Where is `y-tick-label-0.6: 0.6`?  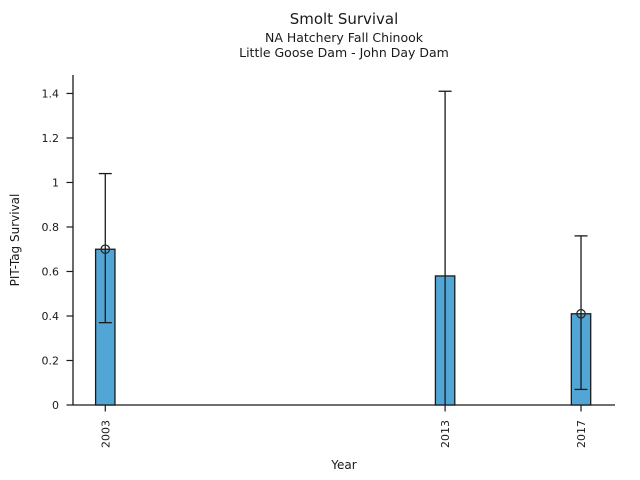
y-tick-label-0.6: 0.6 is located at coordinates (51, 271).